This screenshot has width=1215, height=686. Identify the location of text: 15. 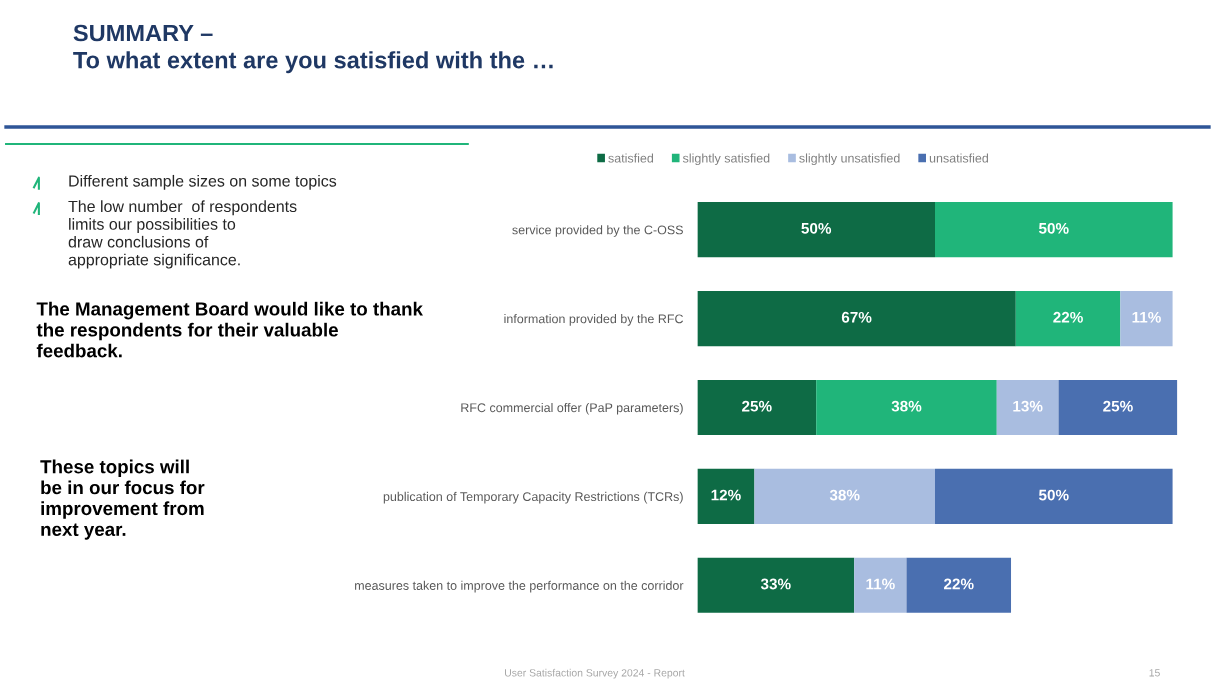
(1154, 673).